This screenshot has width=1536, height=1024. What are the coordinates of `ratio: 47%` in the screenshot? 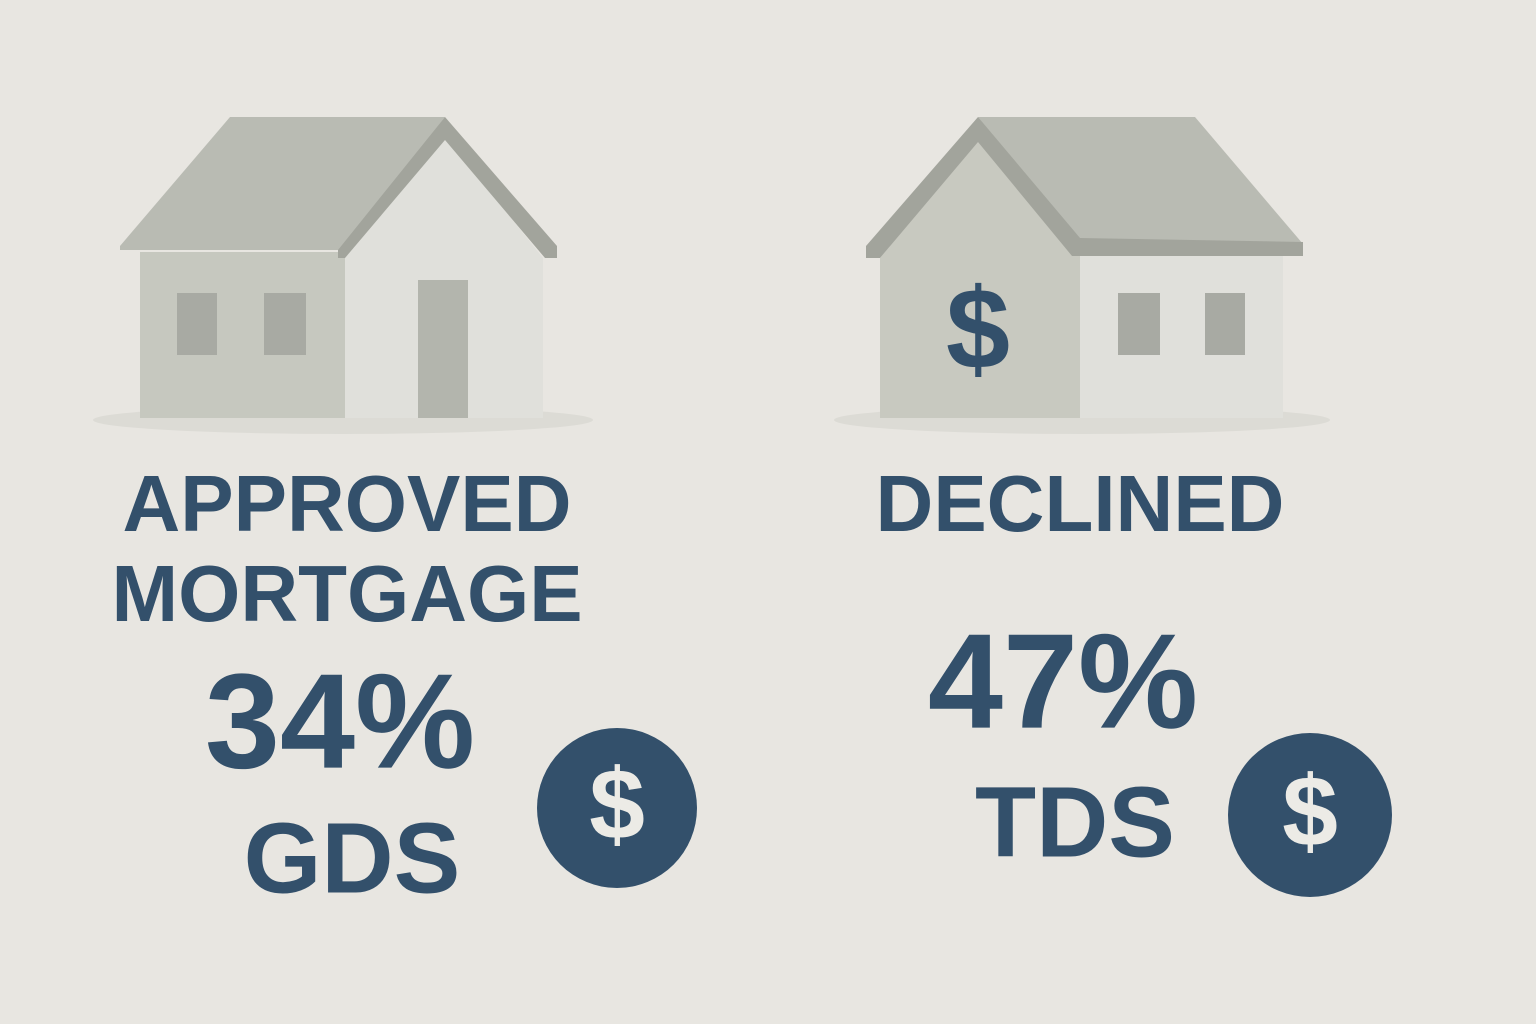 It's located at (1063, 681).